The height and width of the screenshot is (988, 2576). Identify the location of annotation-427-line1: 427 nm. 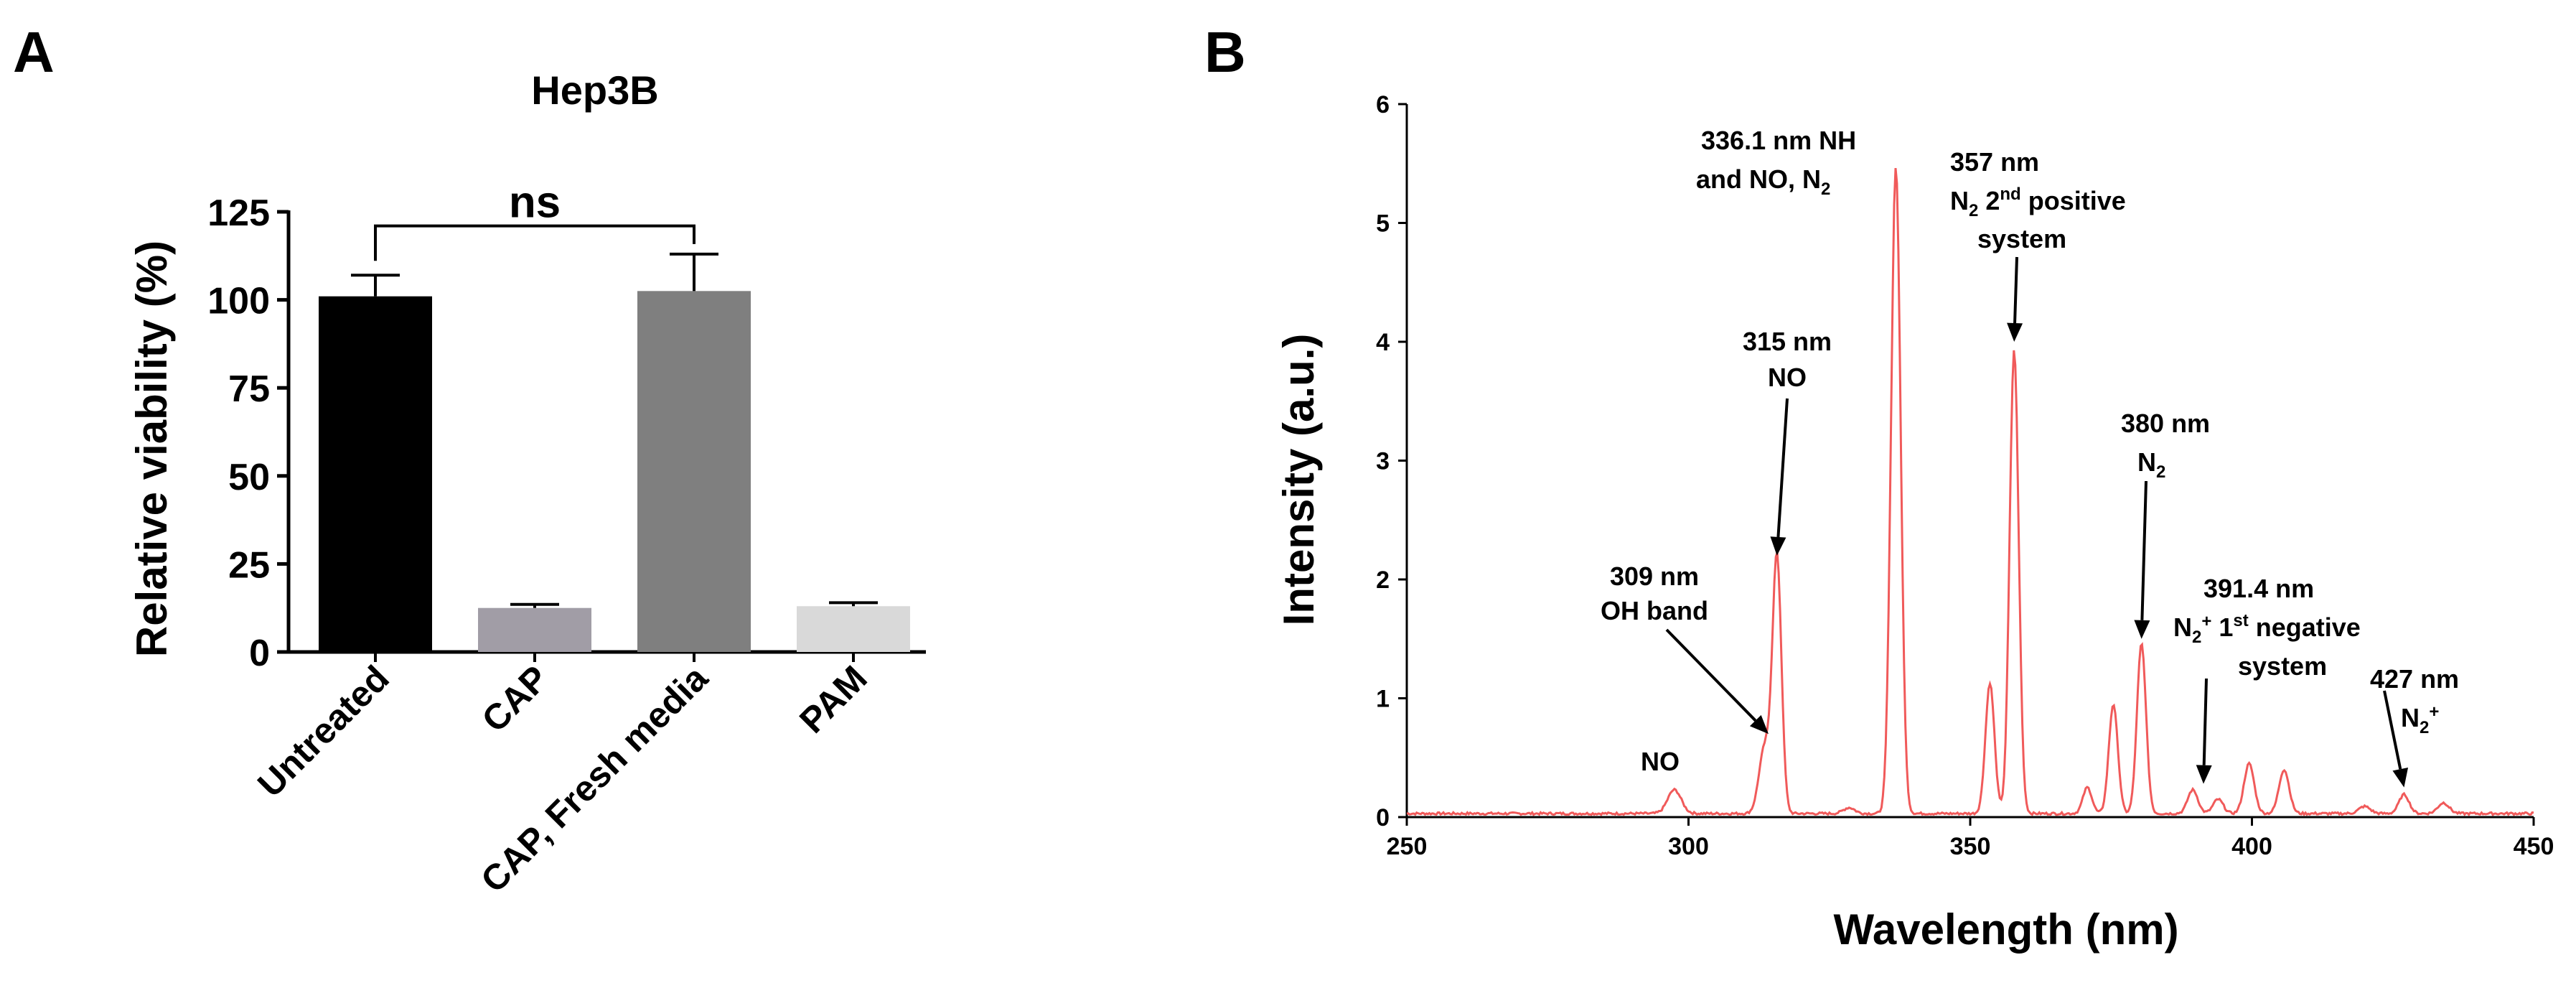
(2415, 679).